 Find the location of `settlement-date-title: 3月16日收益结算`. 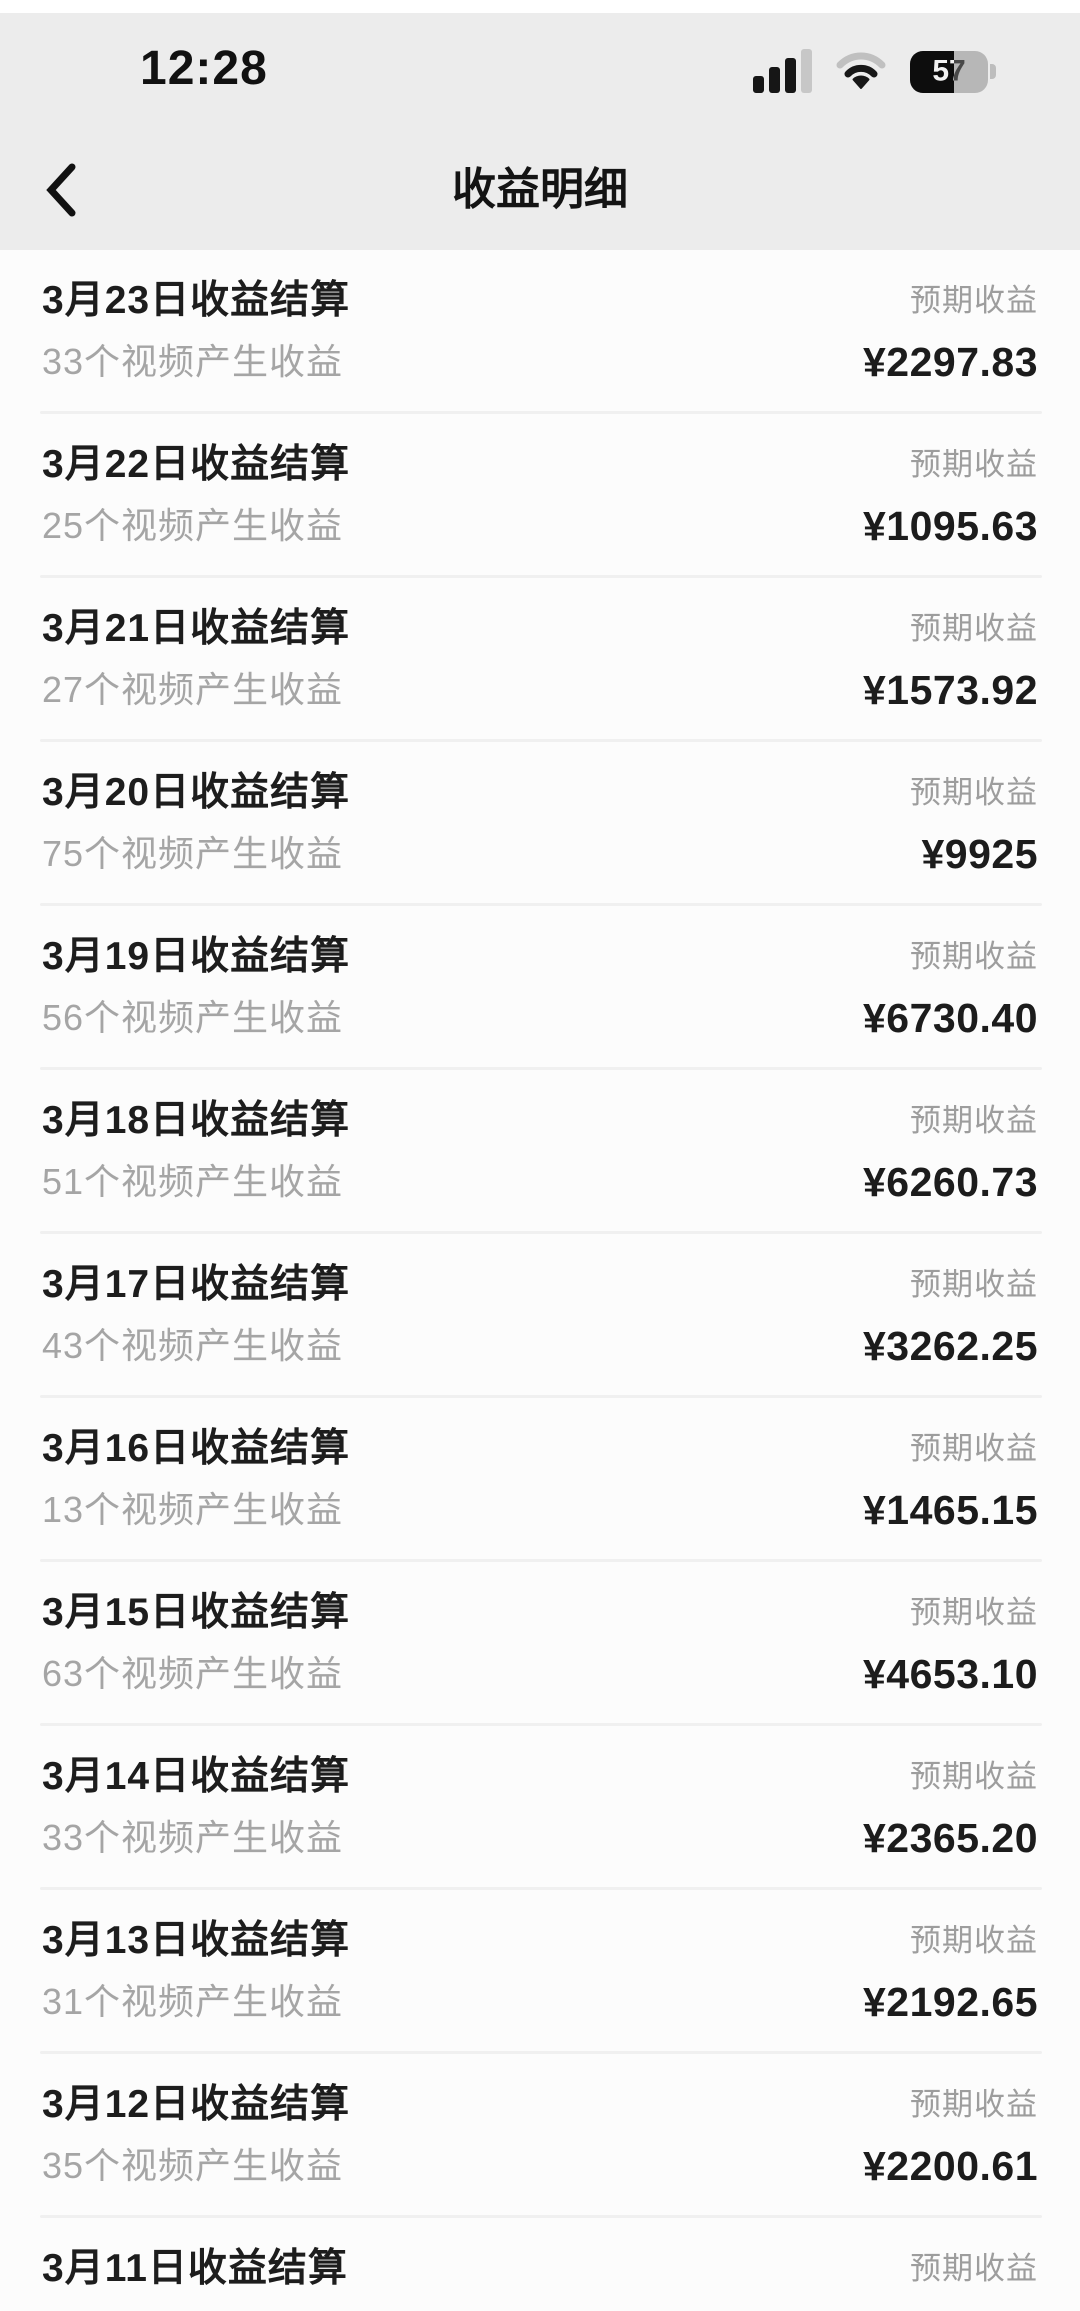

settlement-date-title: 3月16日收益结算 is located at coordinates (196, 1448).